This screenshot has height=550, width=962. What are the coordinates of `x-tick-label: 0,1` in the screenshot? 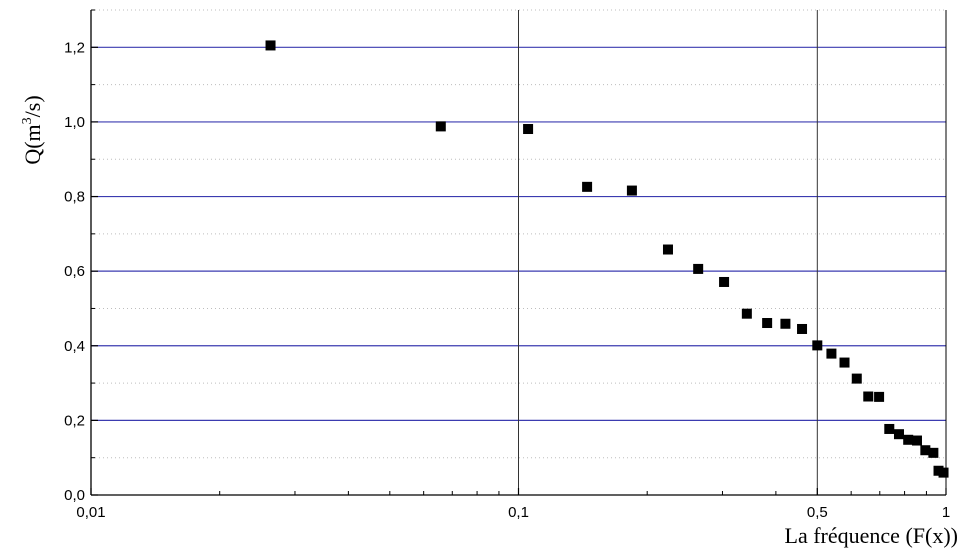 It's located at (518, 512).